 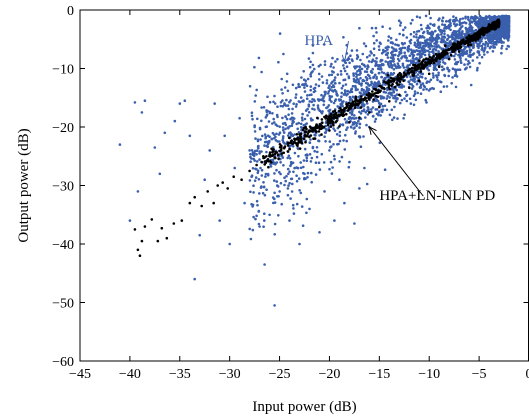 What do you see at coordinates (379, 374) in the screenshot?
I see `x-tick-label: −15` at bounding box center [379, 374].